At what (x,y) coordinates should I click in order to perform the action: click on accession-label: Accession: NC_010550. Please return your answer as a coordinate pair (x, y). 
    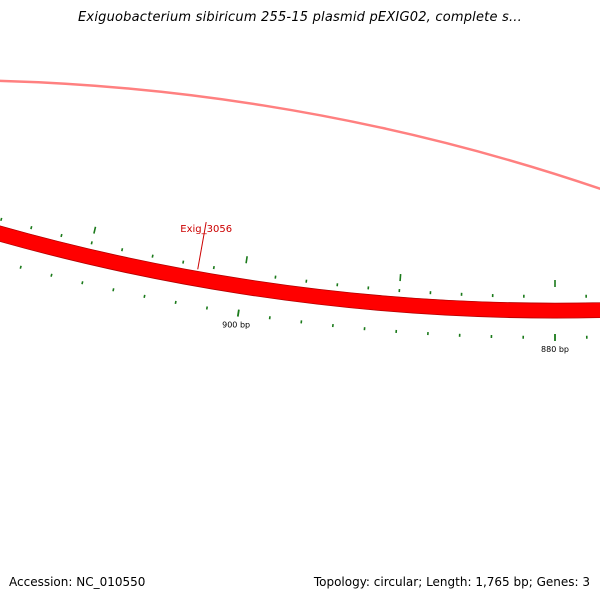
    Looking at the image, I should click on (77, 582).